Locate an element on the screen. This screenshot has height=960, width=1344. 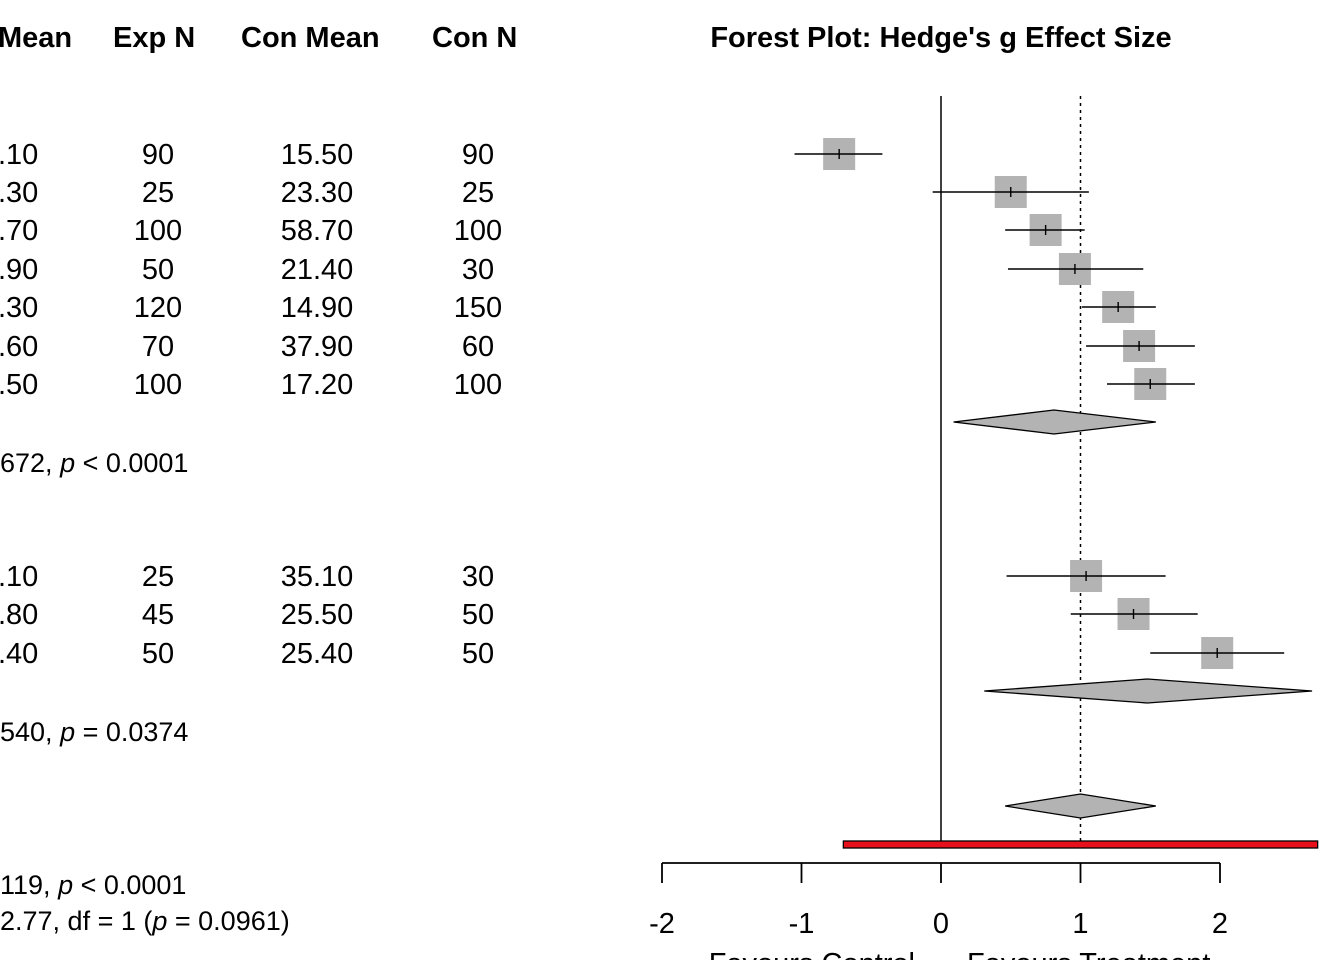
subgroup-1-stat: 672, p < 0.0001 is located at coordinates (94, 463).